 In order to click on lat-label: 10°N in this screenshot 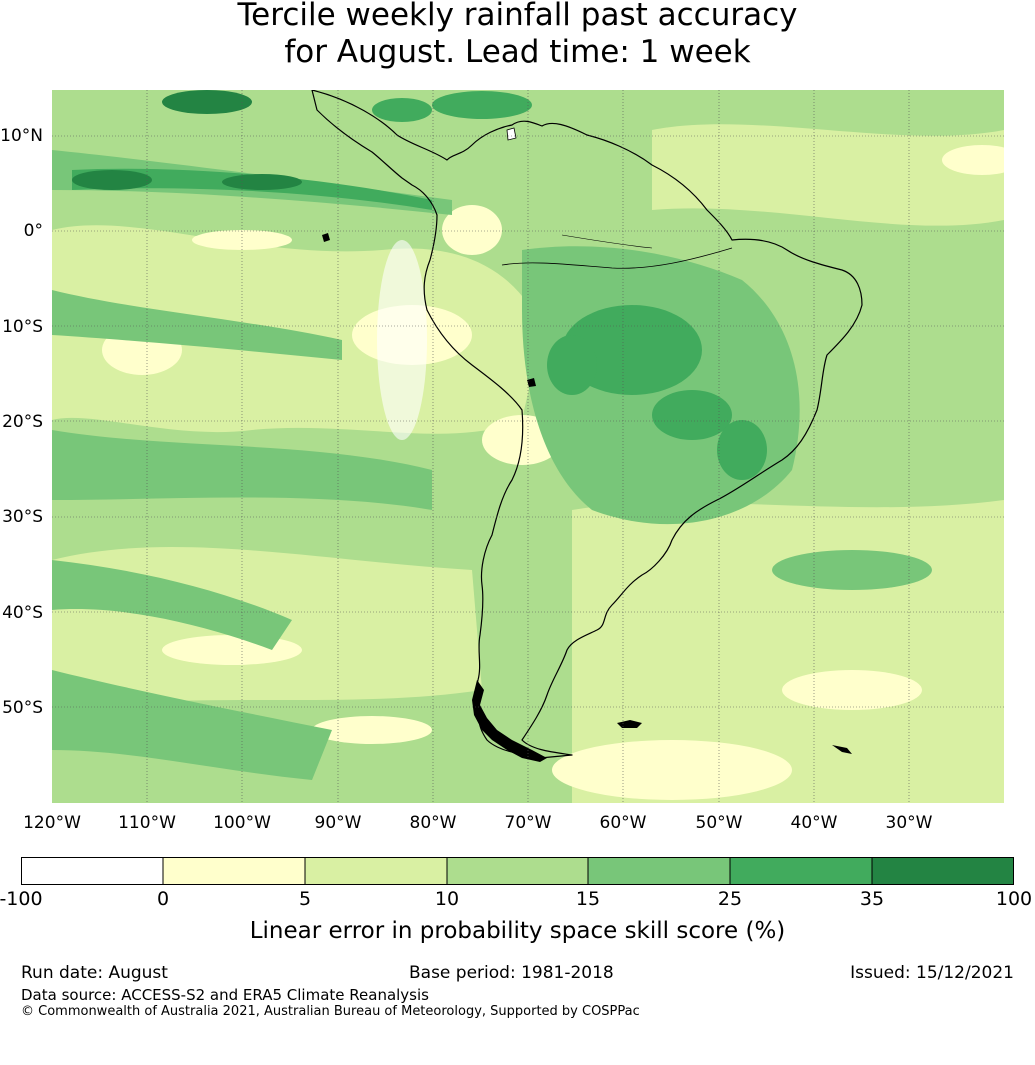, I will do `click(21, 136)`.